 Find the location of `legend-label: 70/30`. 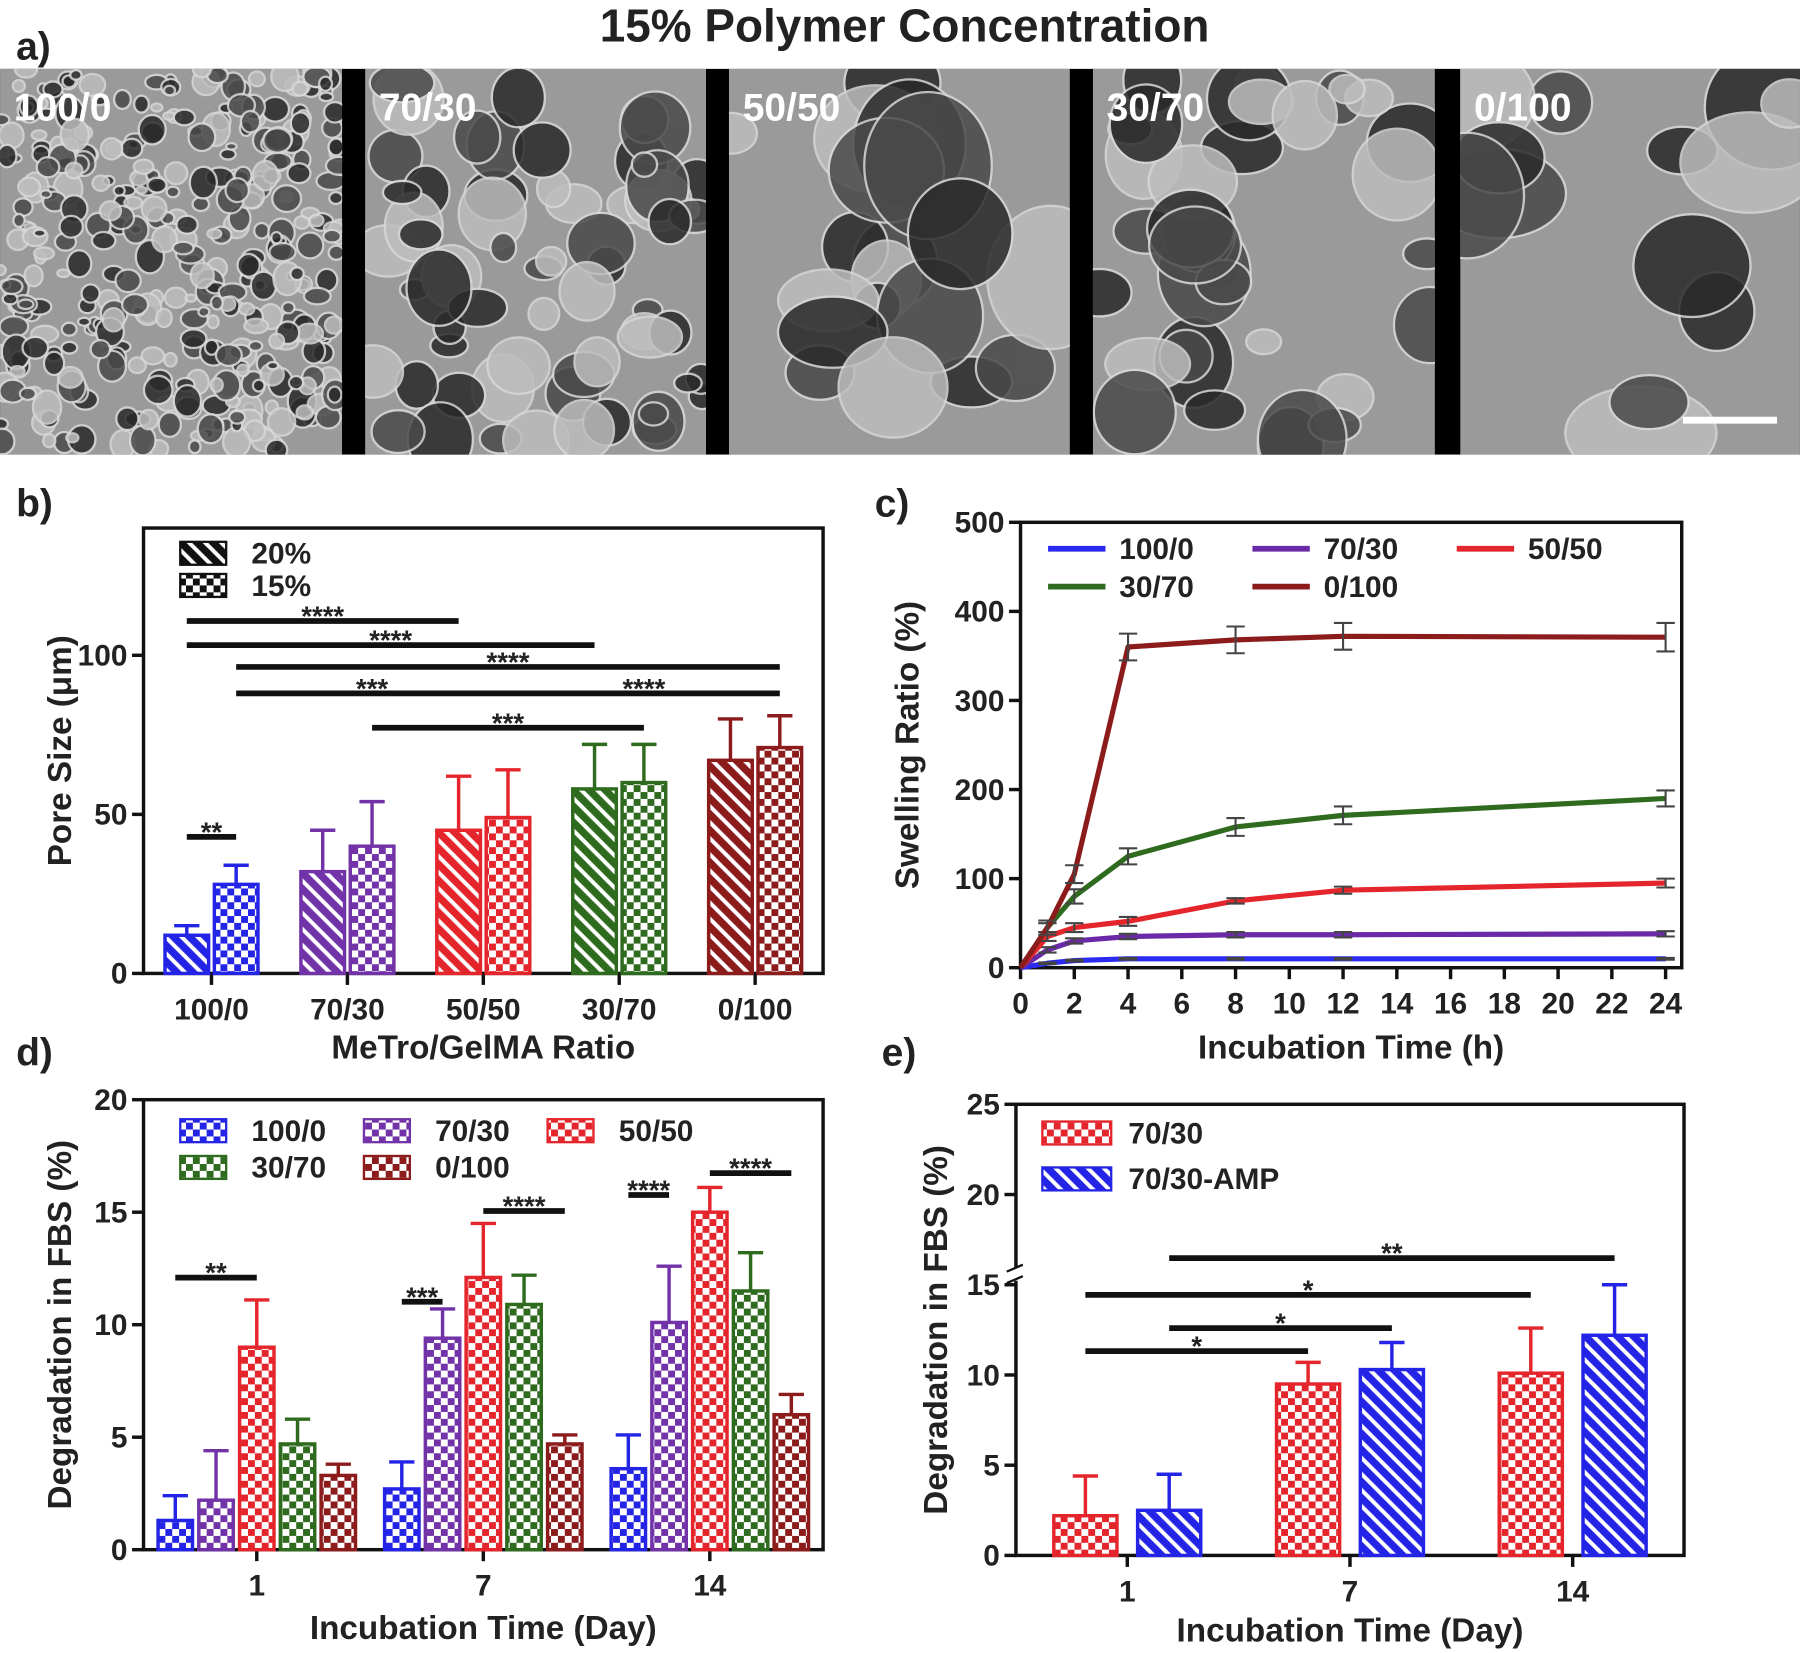

legend-label: 70/30 is located at coordinates (1165, 1133).